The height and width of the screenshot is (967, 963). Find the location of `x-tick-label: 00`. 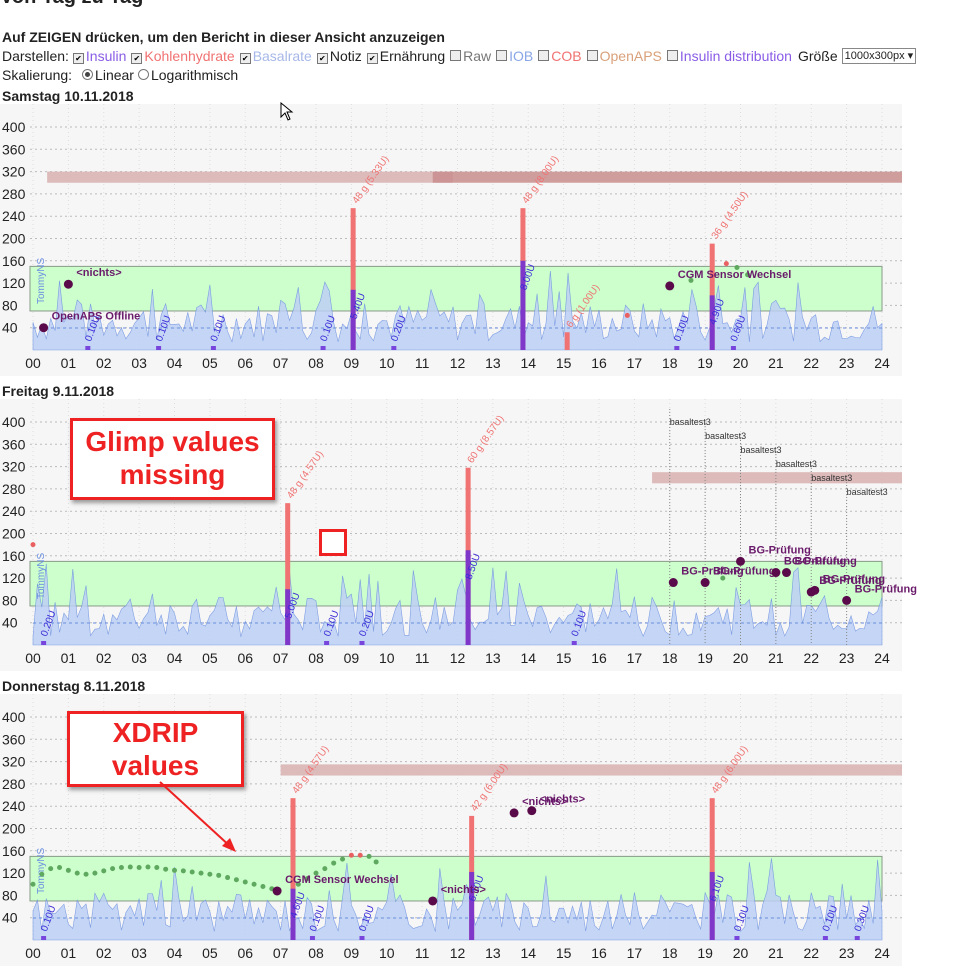

x-tick-label: 00 is located at coordinates (33, 363).